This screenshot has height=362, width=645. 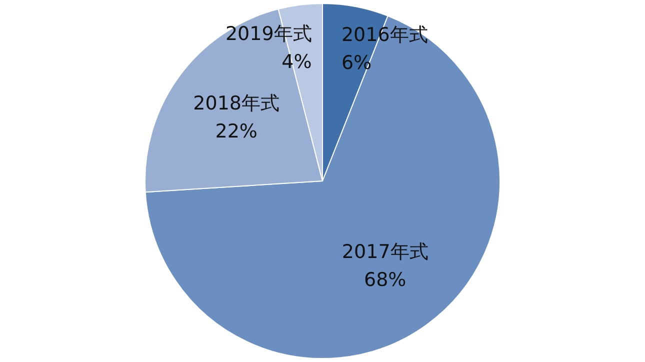 What do you see at coordinates (236, 131) in the screenshot?
I see `data-label: 22%` at bounding box center [236, 131].